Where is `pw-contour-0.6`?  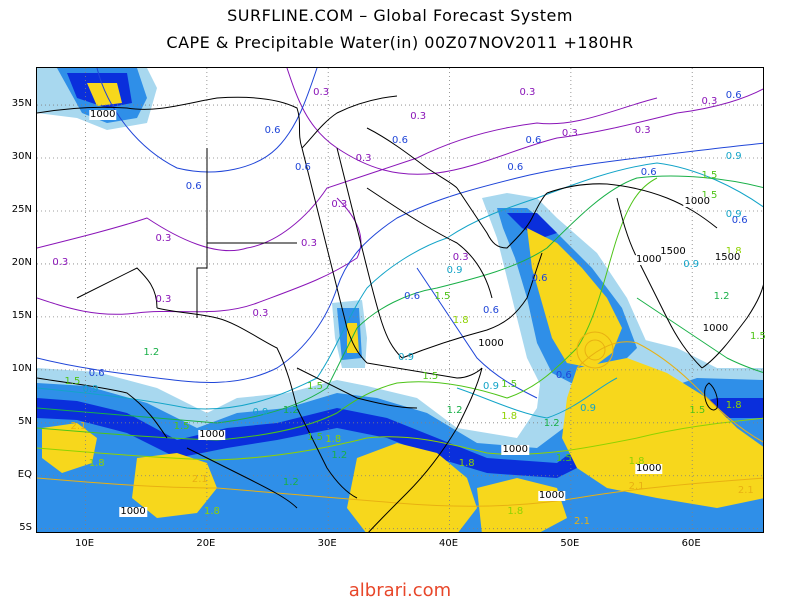 pw-contour-0.6 is located at coordinates (477, 333).